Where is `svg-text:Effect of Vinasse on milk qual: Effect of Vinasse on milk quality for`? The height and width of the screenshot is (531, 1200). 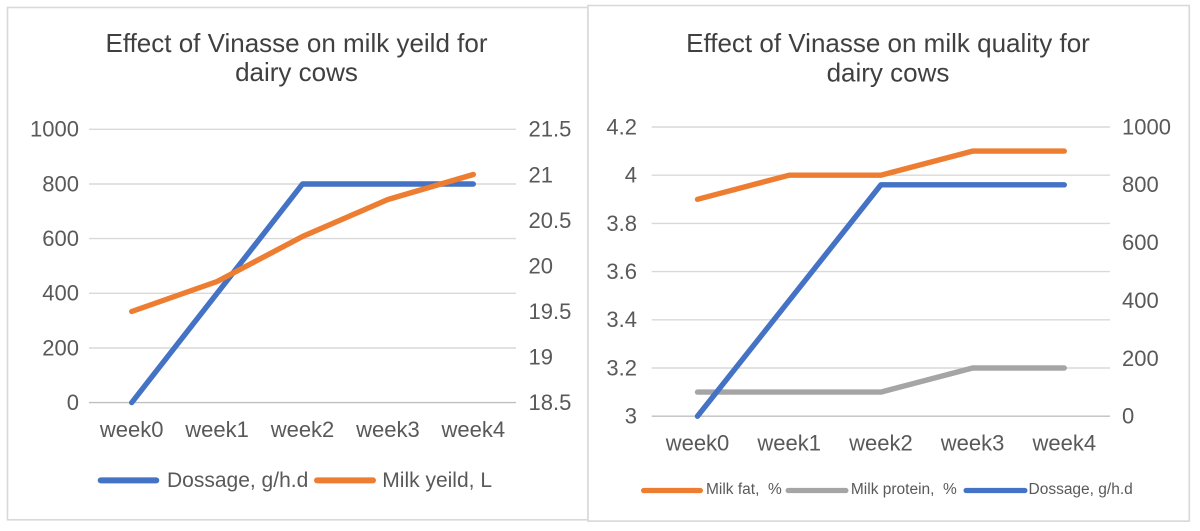
svg-text:Effect of Vinasse on milk qual: Effect of Vinasse on milk quality for is located at coordinates (888, 43).